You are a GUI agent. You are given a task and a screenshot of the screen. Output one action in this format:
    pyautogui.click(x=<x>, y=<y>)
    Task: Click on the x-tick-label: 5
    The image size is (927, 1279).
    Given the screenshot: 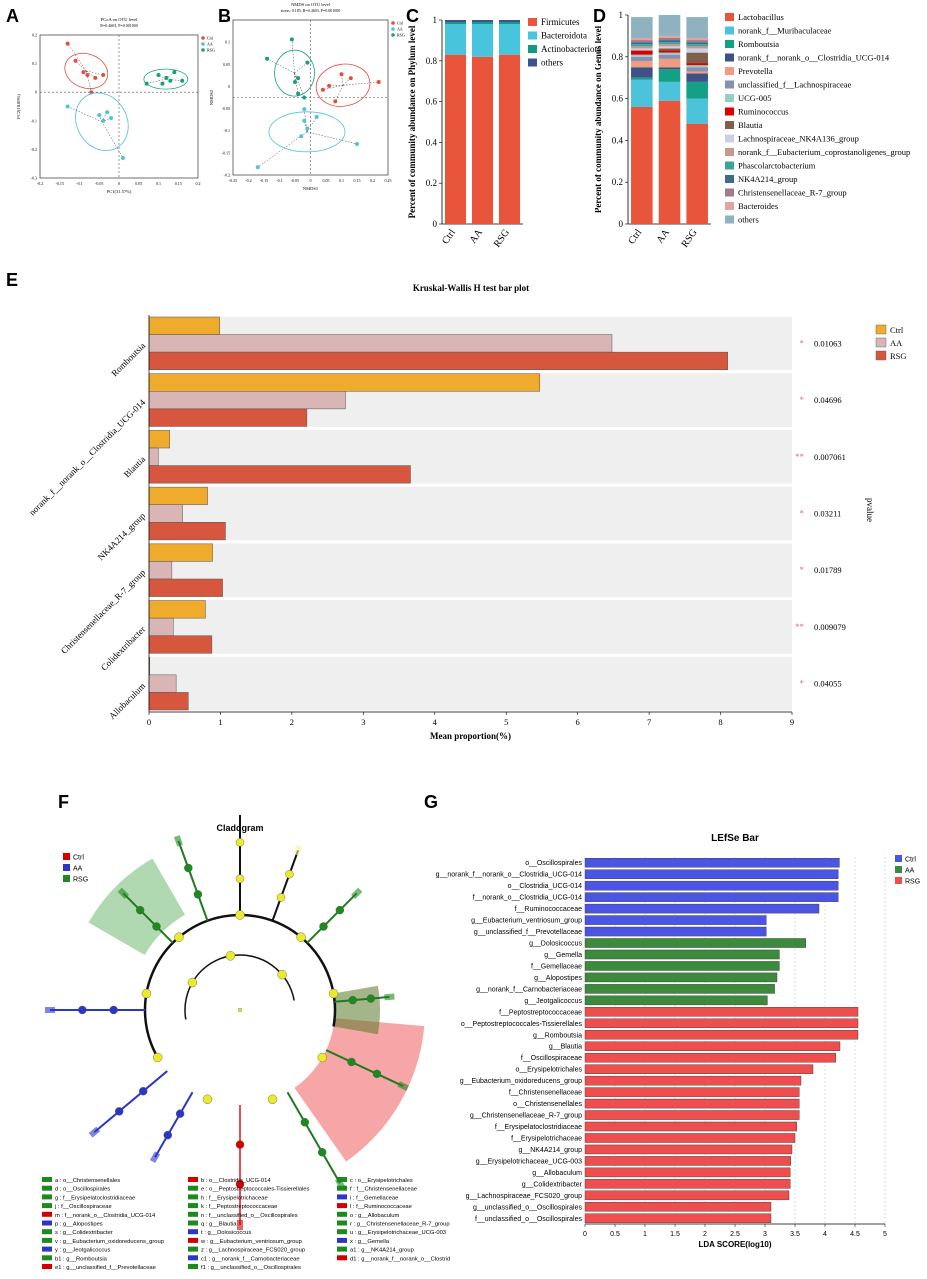 What is the action you would take?
    pyautogui.click(x=885, y=1234)
    